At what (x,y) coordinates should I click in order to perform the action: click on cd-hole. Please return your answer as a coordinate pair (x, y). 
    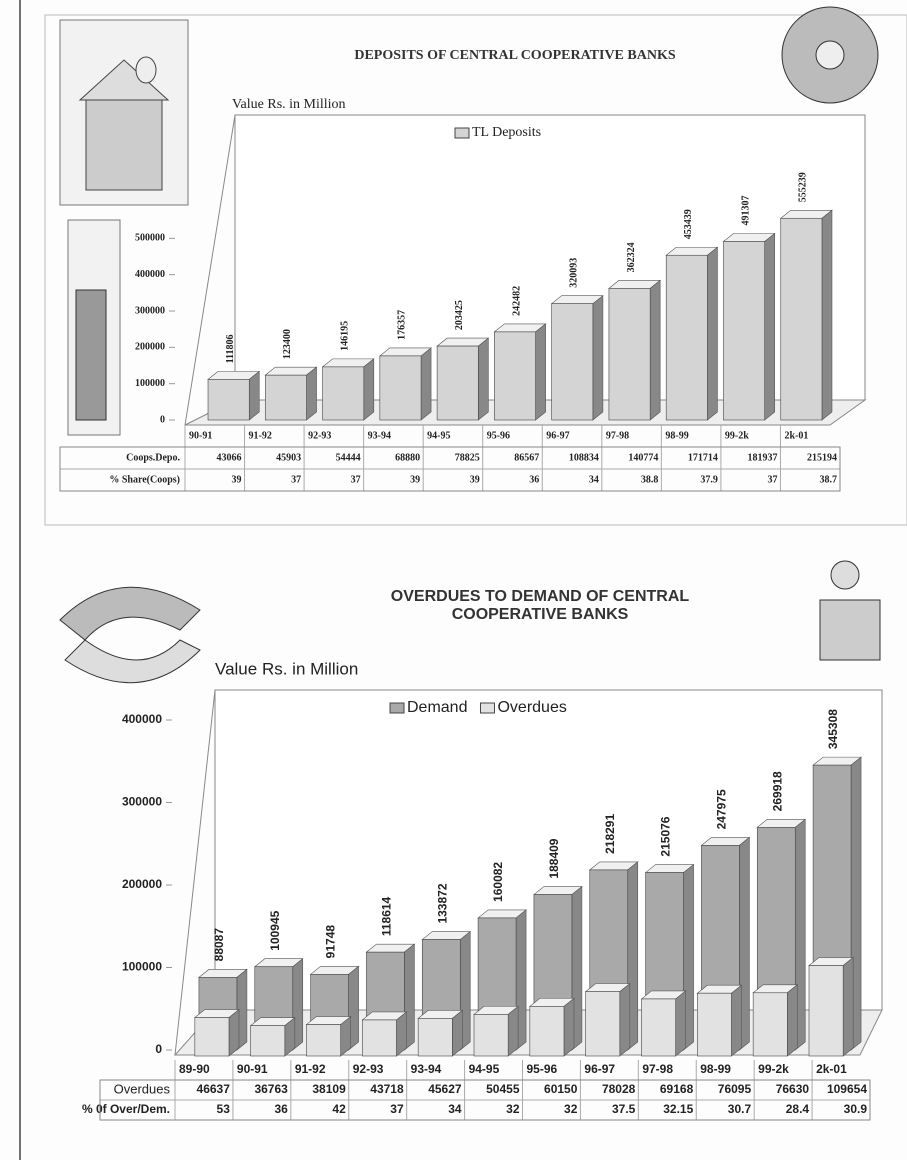
    Looking at the image, I should click on (830, 55).